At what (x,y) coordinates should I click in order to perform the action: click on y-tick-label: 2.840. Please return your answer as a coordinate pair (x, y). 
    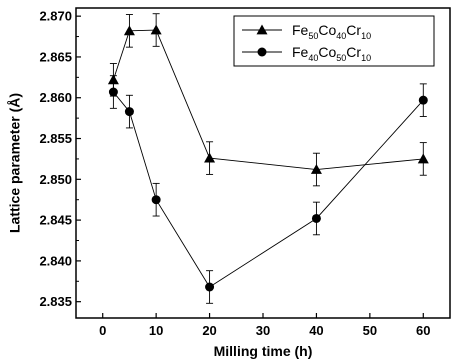
    Looking at the image, I should click on (55, 260).